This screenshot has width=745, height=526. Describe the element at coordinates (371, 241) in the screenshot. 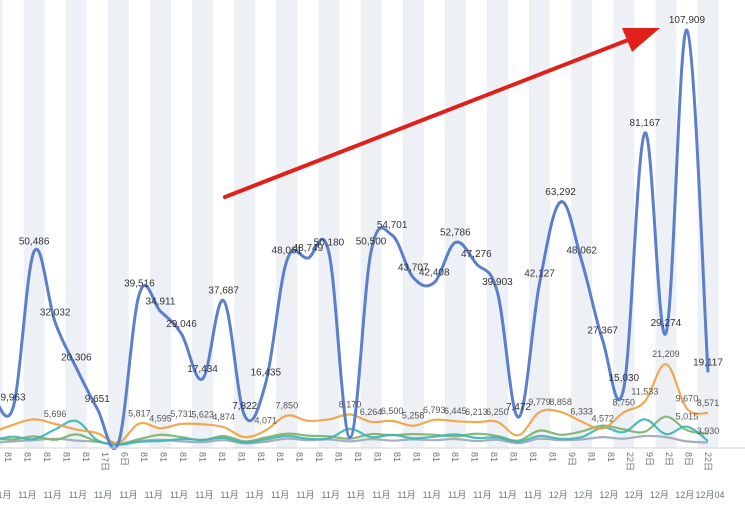

I see `data-label: 50,500` at that location.